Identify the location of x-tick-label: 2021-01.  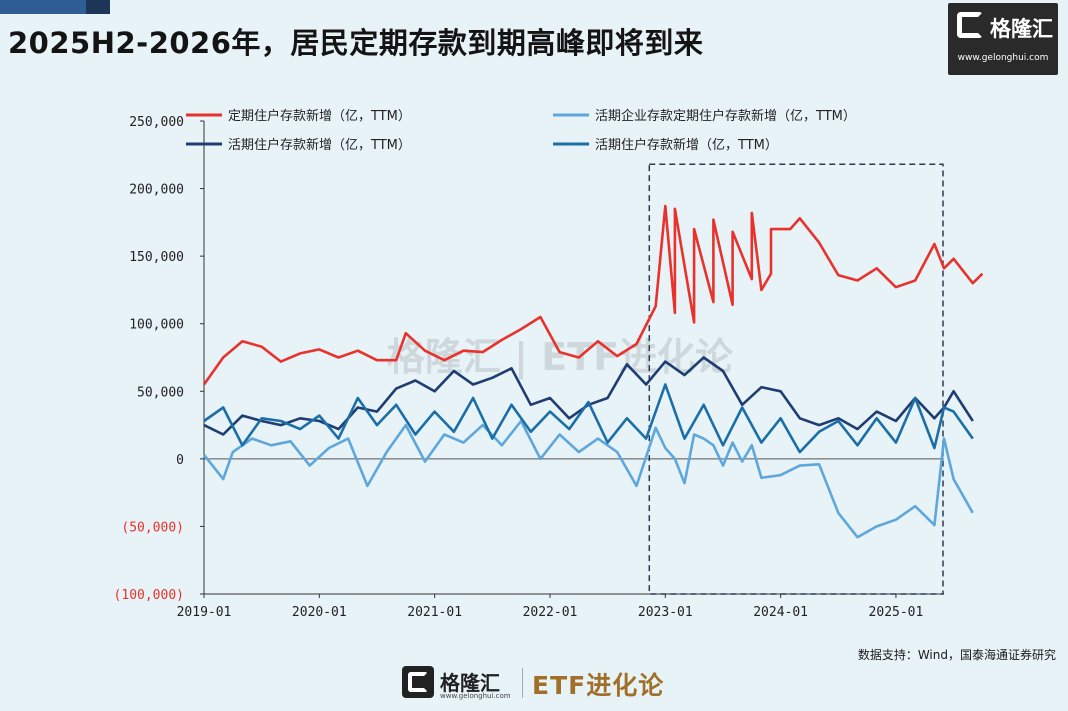
(434, 612).